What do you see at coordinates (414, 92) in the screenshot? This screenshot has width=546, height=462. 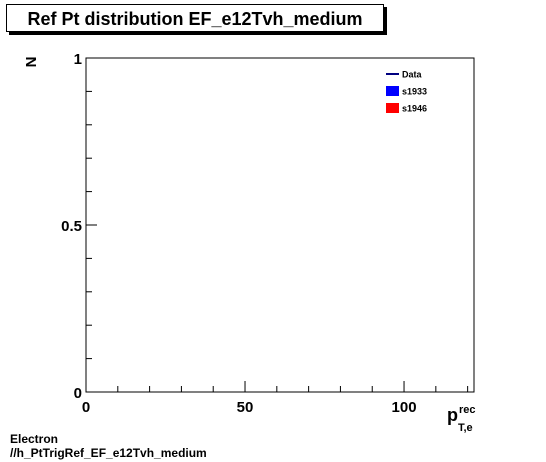 I see `legend-label: s1933` at bounding box center [414, 92].